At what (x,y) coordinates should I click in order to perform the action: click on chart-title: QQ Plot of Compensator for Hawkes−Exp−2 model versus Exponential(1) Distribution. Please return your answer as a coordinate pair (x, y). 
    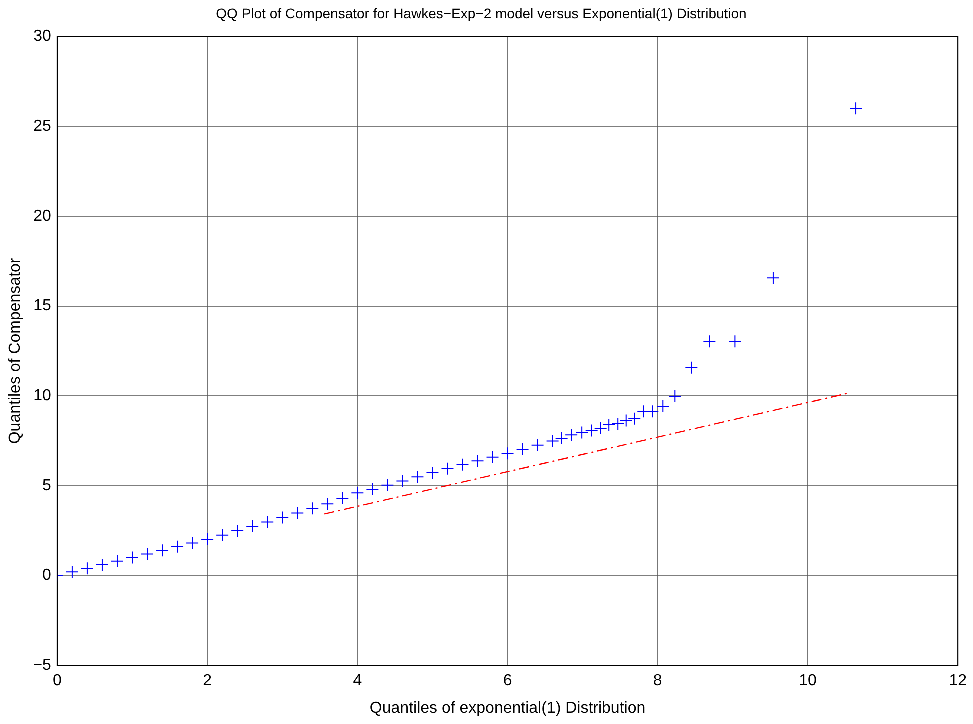
    Looking at the image, I should click on (481, 13).